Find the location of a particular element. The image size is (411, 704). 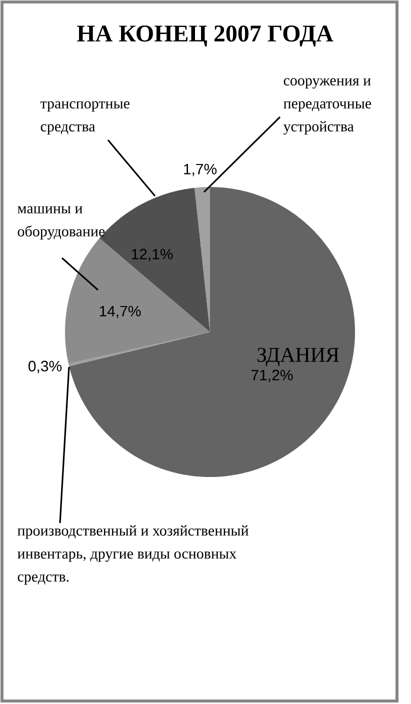

slice-label: сооружения и передаточные устройства is located at coordinates (327, 106).